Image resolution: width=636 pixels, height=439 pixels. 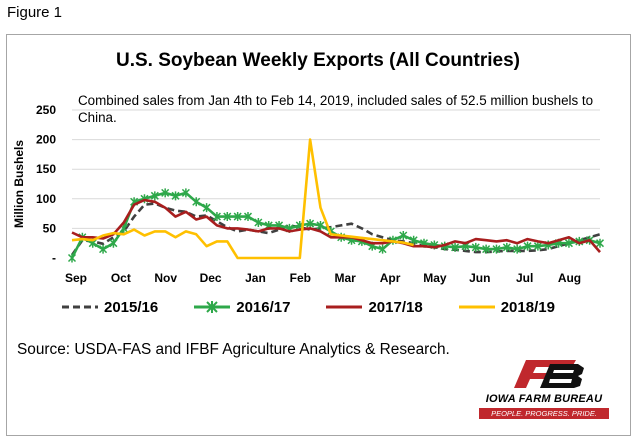 What do you see at coordinates (76, 278) in the screenshot?
I see `x-tick-label: Sep` at bounding box center [76, 278].